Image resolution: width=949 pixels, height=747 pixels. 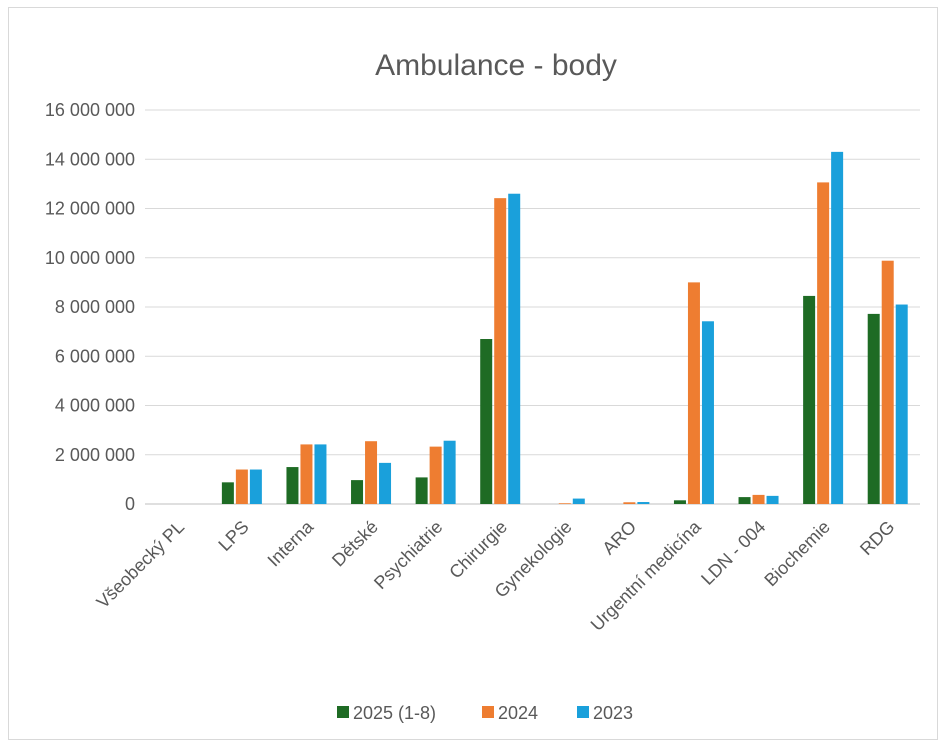 I want to click on x-tick-label: LPS, so click(x=233, y=536).